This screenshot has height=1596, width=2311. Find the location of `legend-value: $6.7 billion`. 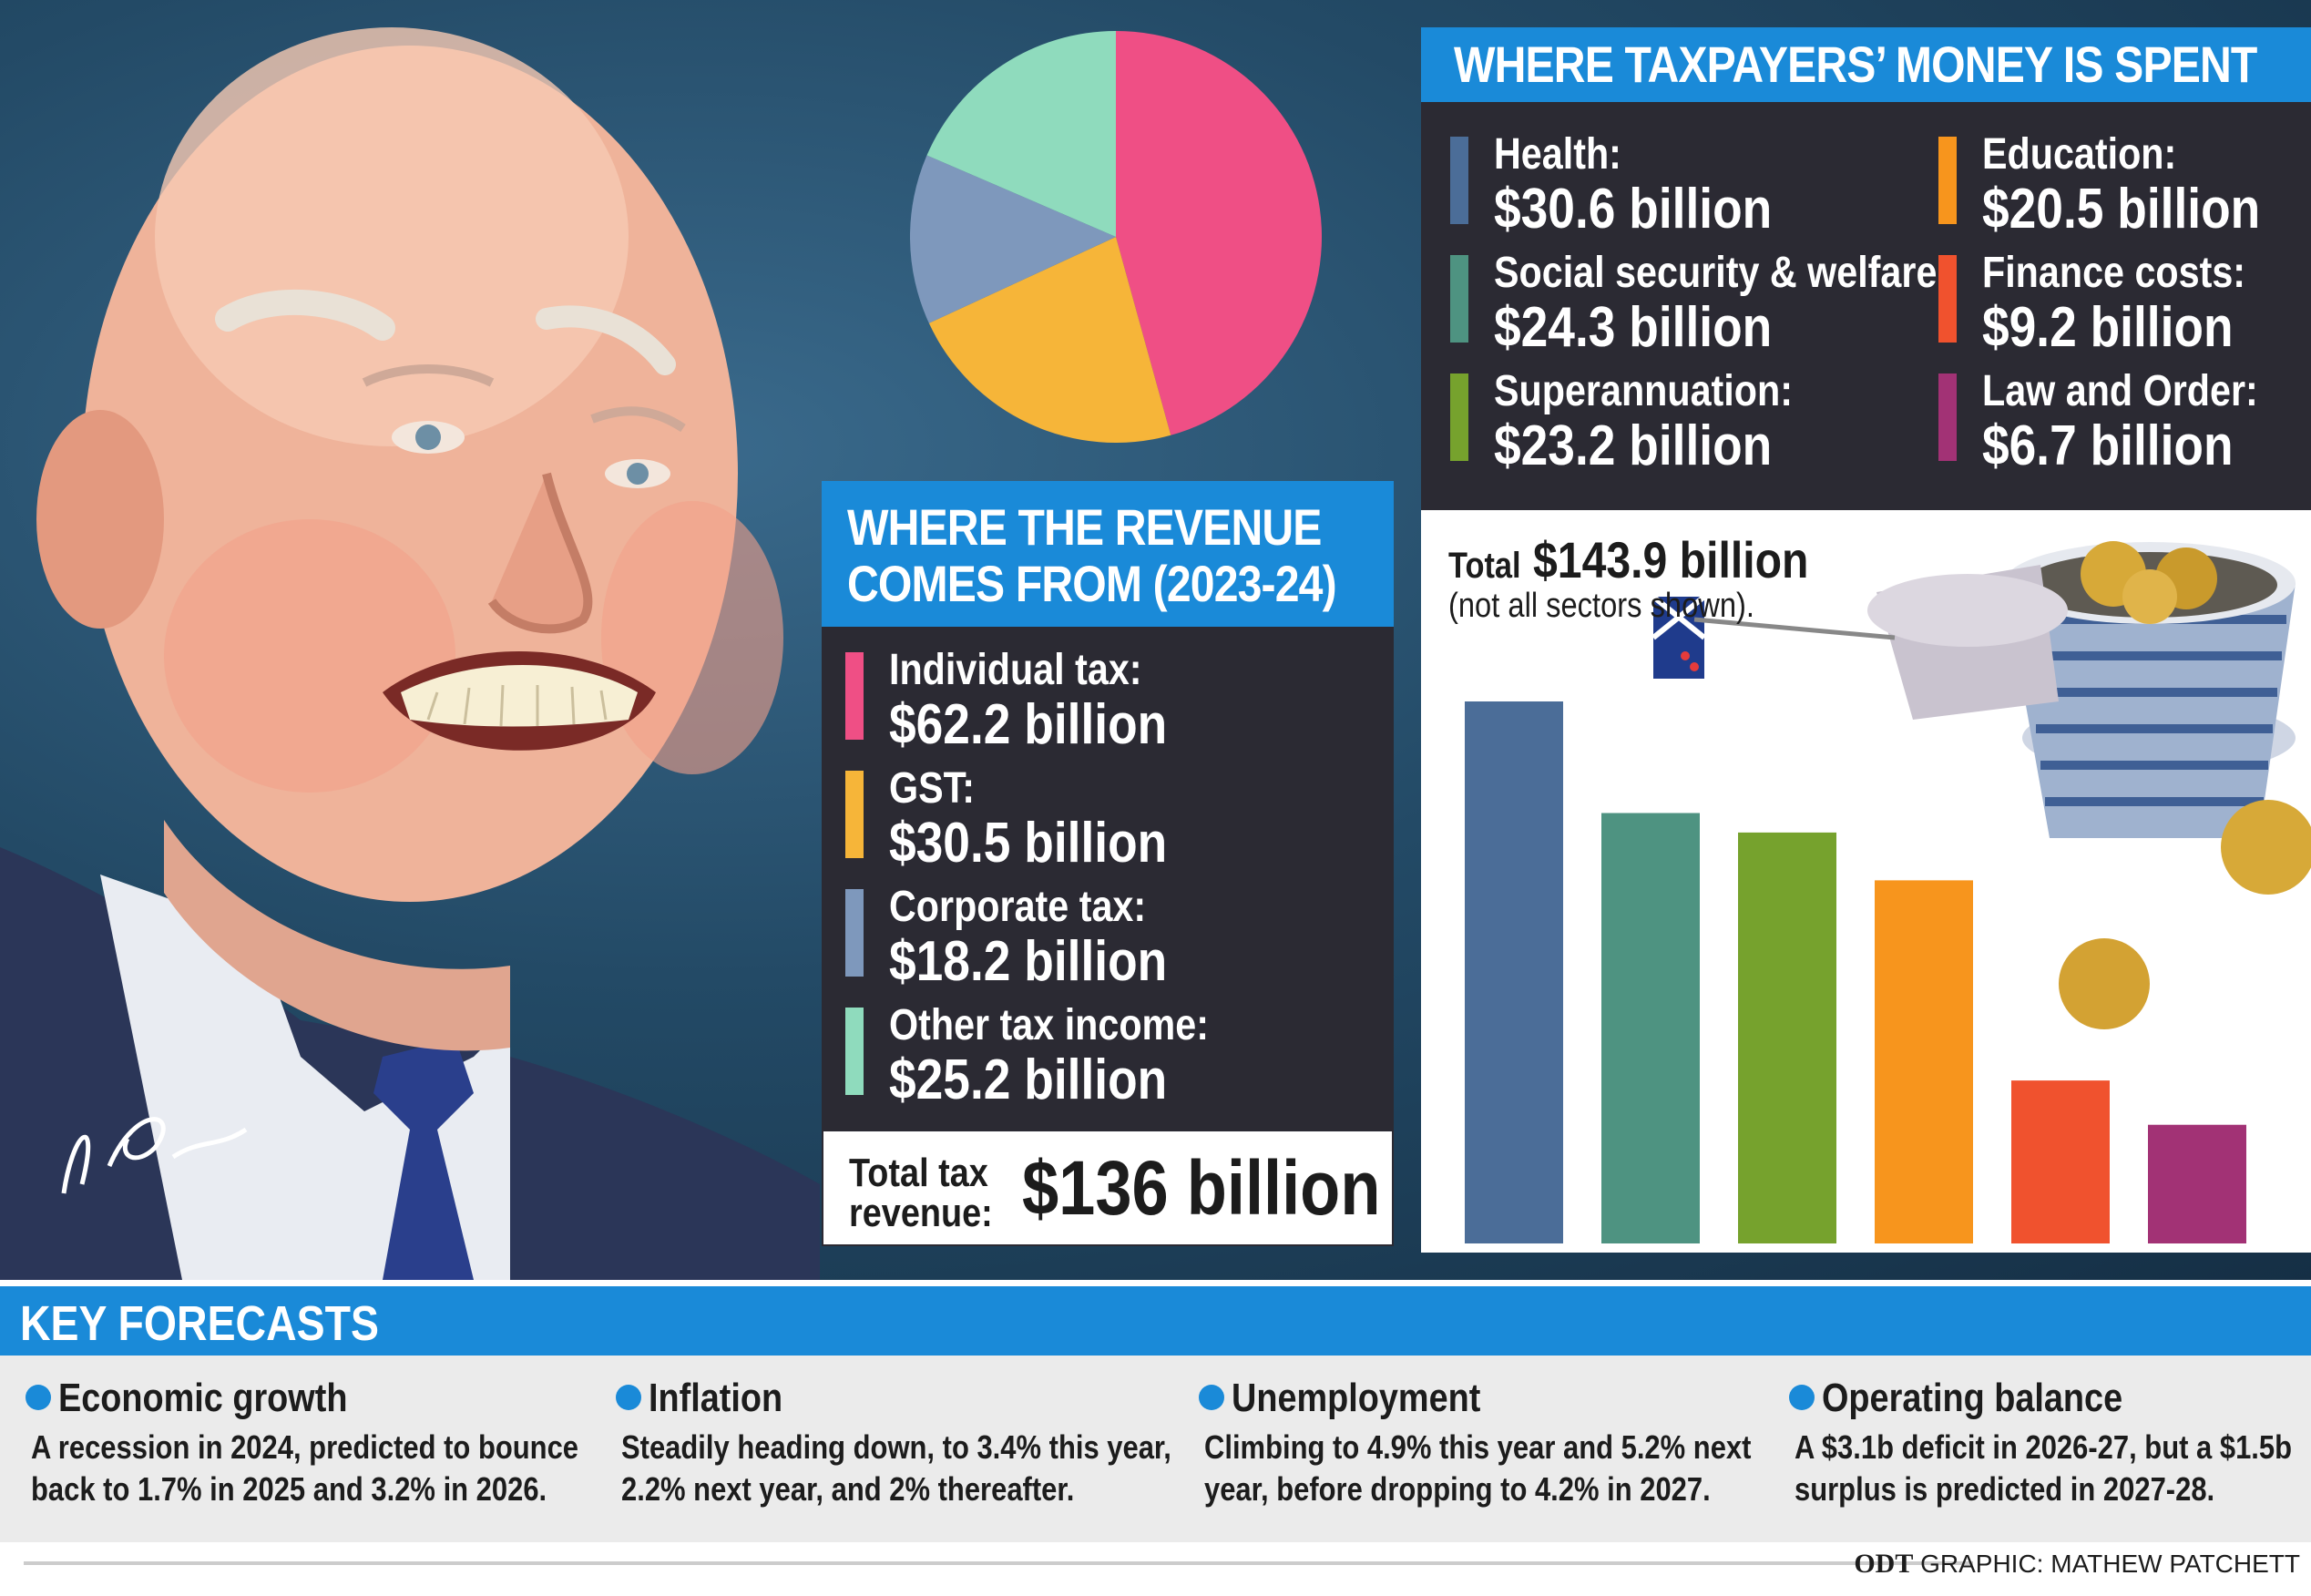

legend-value: $6.7 billion is located at coordinates (2108, 445).